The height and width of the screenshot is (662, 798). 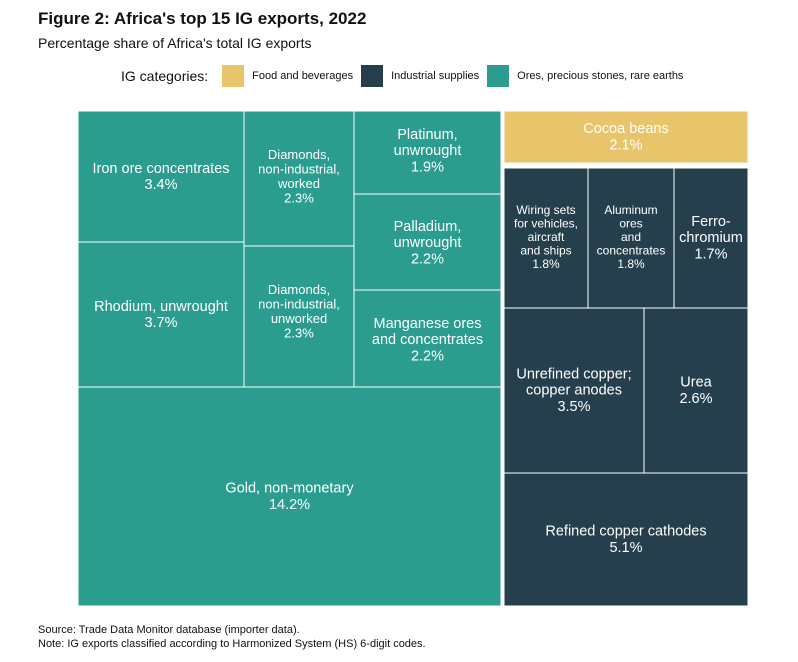 I want to click on tile-label-diamonds-non-industrial-worked: Diamonds, non-industrial, worked 2.3%, so click(x=299, y=176).